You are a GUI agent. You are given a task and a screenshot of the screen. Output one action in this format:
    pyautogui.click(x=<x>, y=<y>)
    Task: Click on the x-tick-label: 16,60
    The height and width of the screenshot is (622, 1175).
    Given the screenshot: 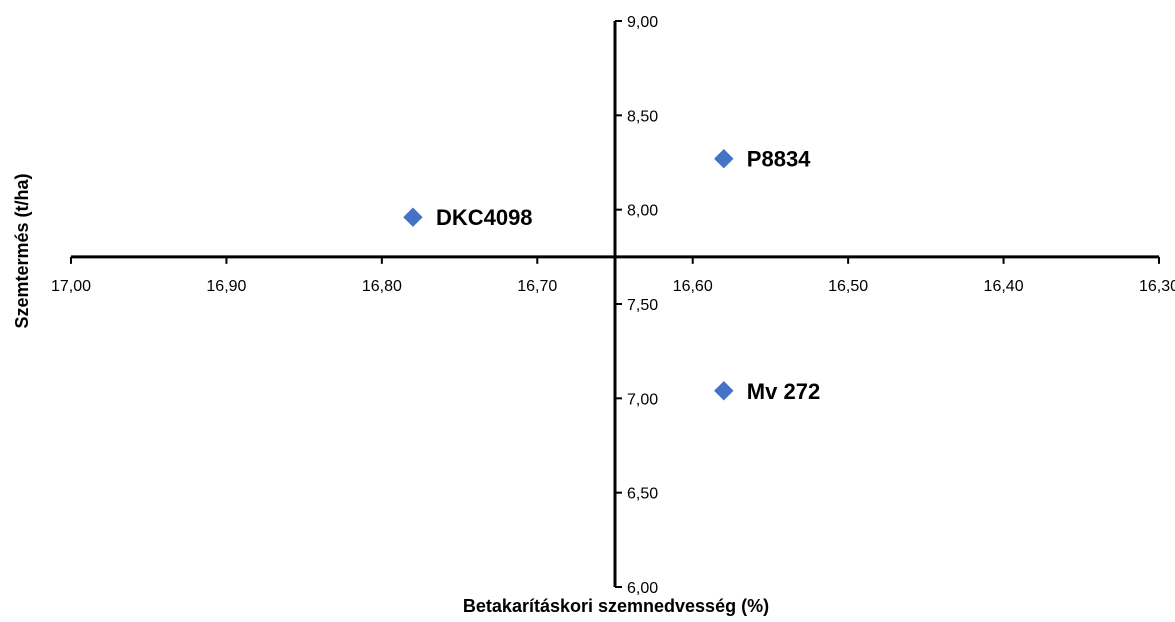 What is the action you would take?
    pyautogui.click(x=693, y=286)
    